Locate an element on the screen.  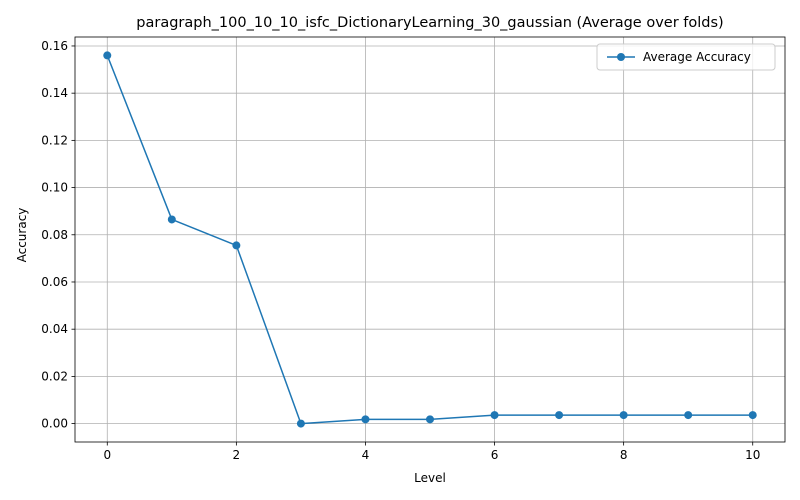
x-tick-label: 10 is located at coordinates (752, 455).